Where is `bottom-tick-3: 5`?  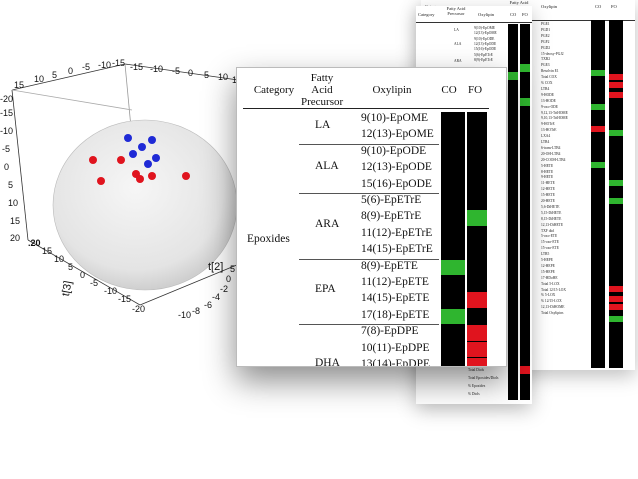
bottom-tick-3: 5 is located at coordinates (70, 267).